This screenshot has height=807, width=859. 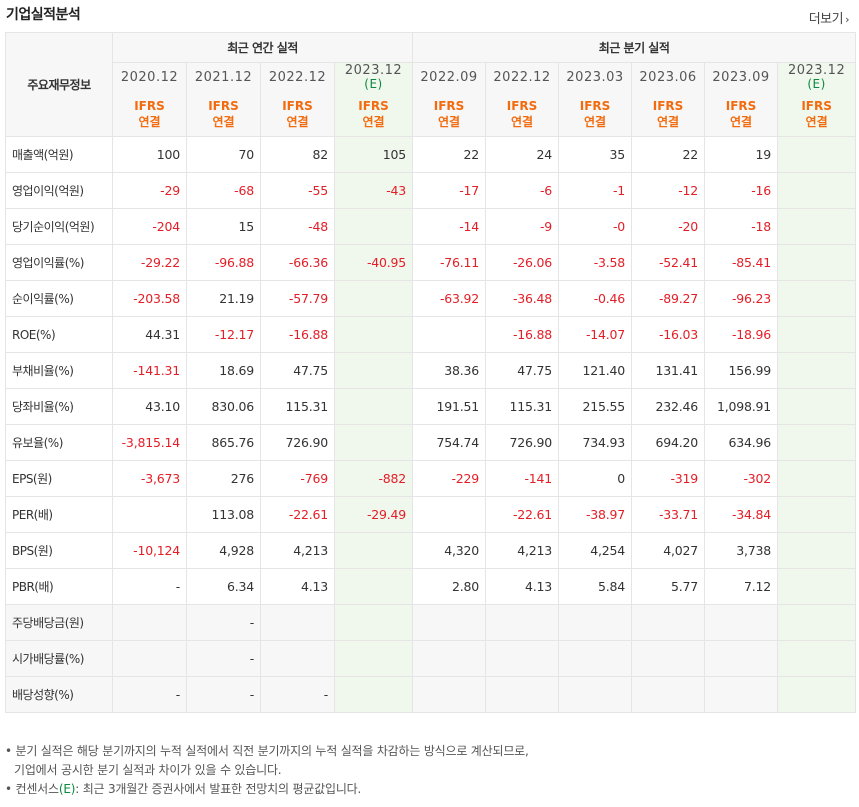 What do you see at coordinates (449, 478) in the screenshot?
I see `value-cell: -229` at bounding box center [449, 478].